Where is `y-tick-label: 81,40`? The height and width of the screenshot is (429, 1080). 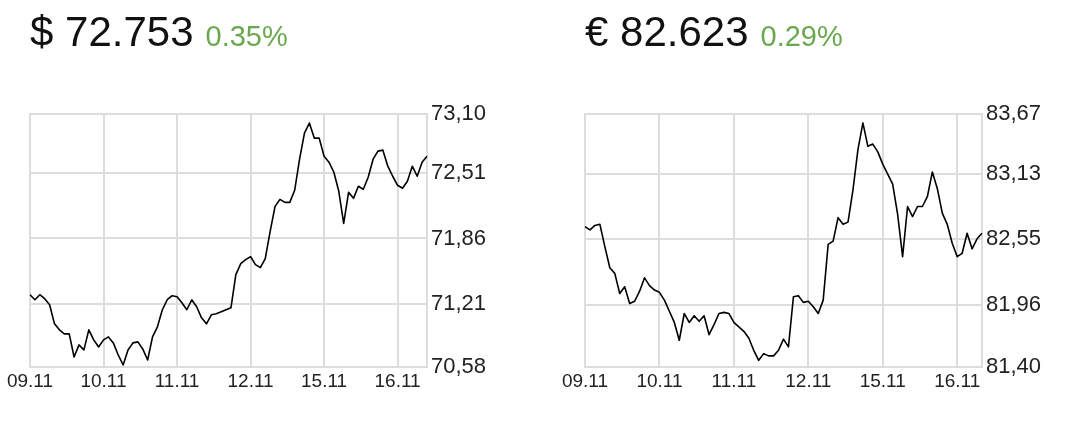 y-tick-label: 81,40 is located at coordinates (1014, 366).